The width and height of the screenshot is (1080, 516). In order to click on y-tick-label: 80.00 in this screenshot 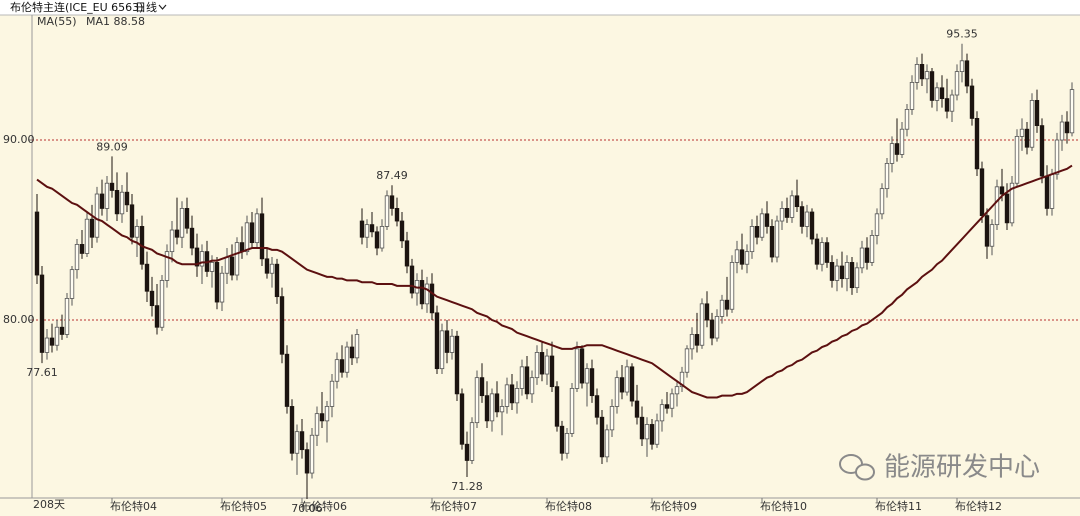, I will do `click(19, 319)`.